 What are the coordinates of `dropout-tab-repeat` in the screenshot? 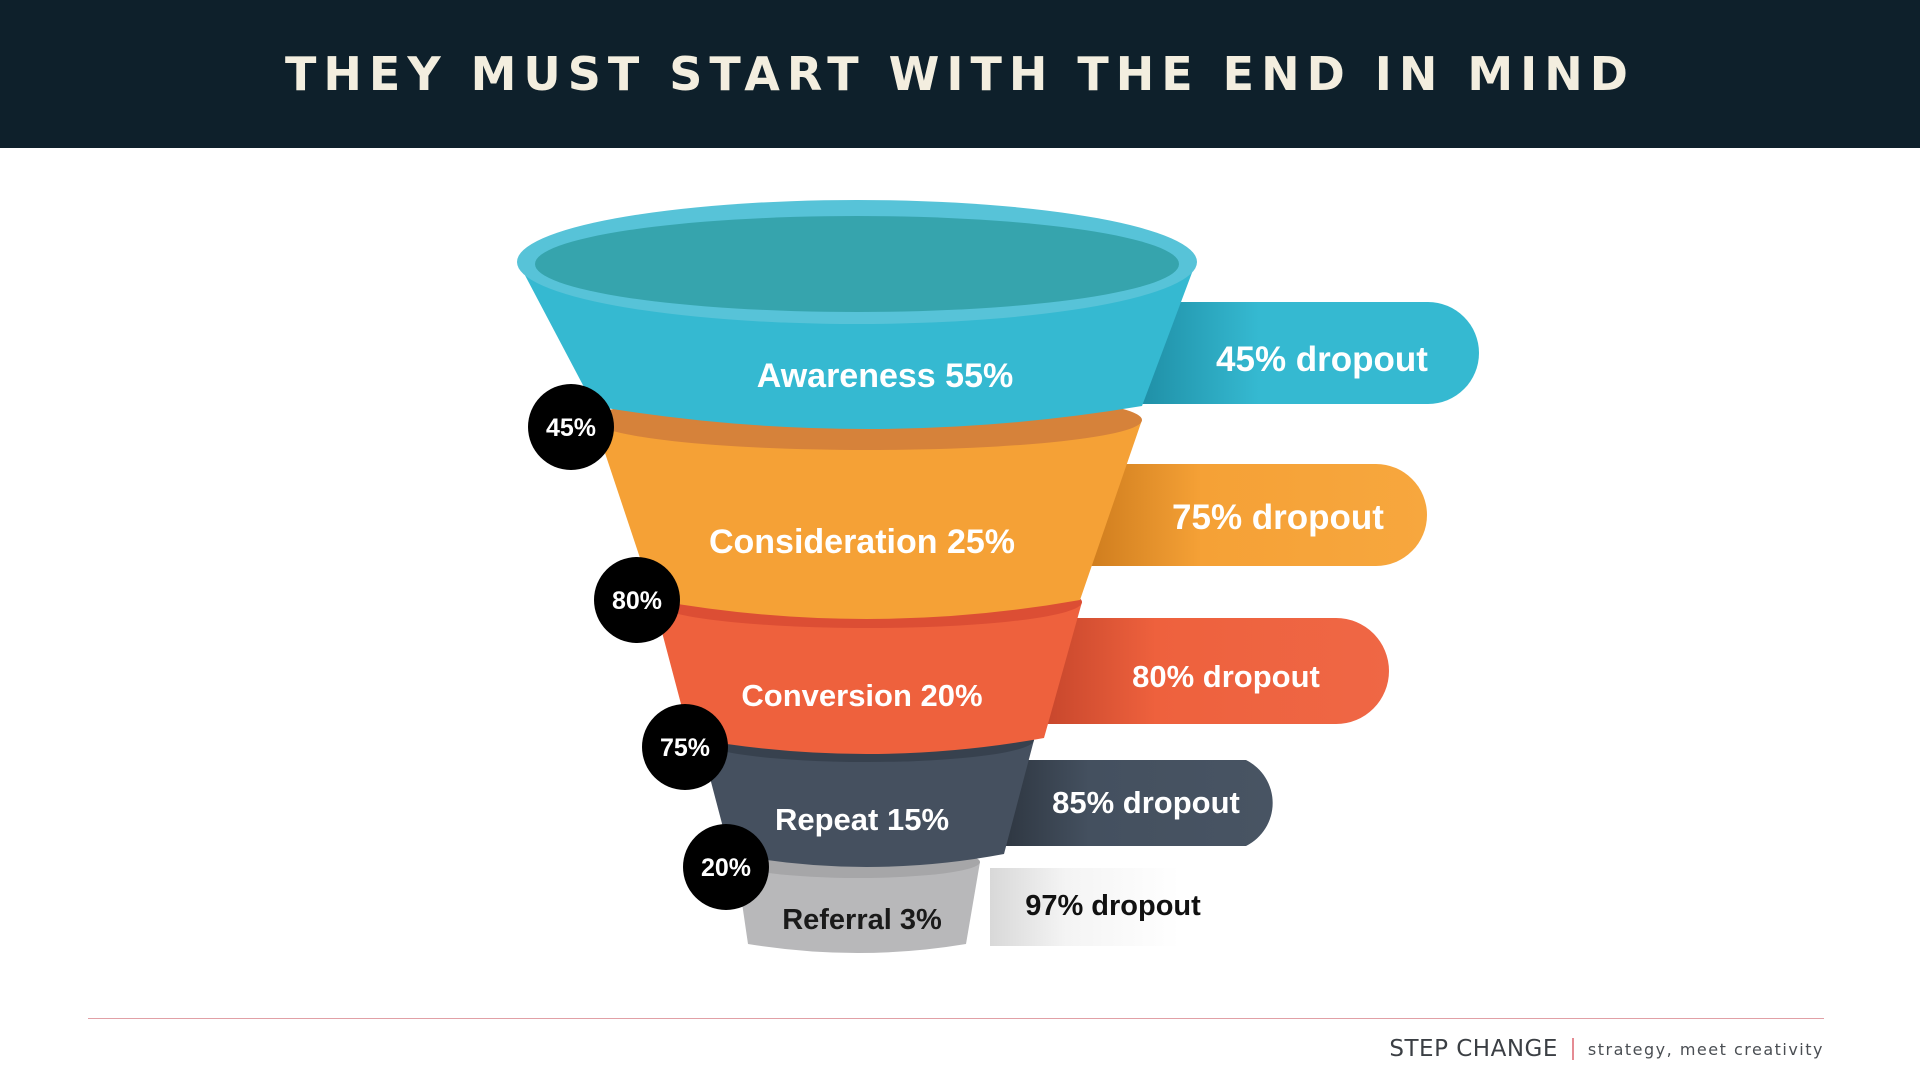 It's located at (1131, 803).